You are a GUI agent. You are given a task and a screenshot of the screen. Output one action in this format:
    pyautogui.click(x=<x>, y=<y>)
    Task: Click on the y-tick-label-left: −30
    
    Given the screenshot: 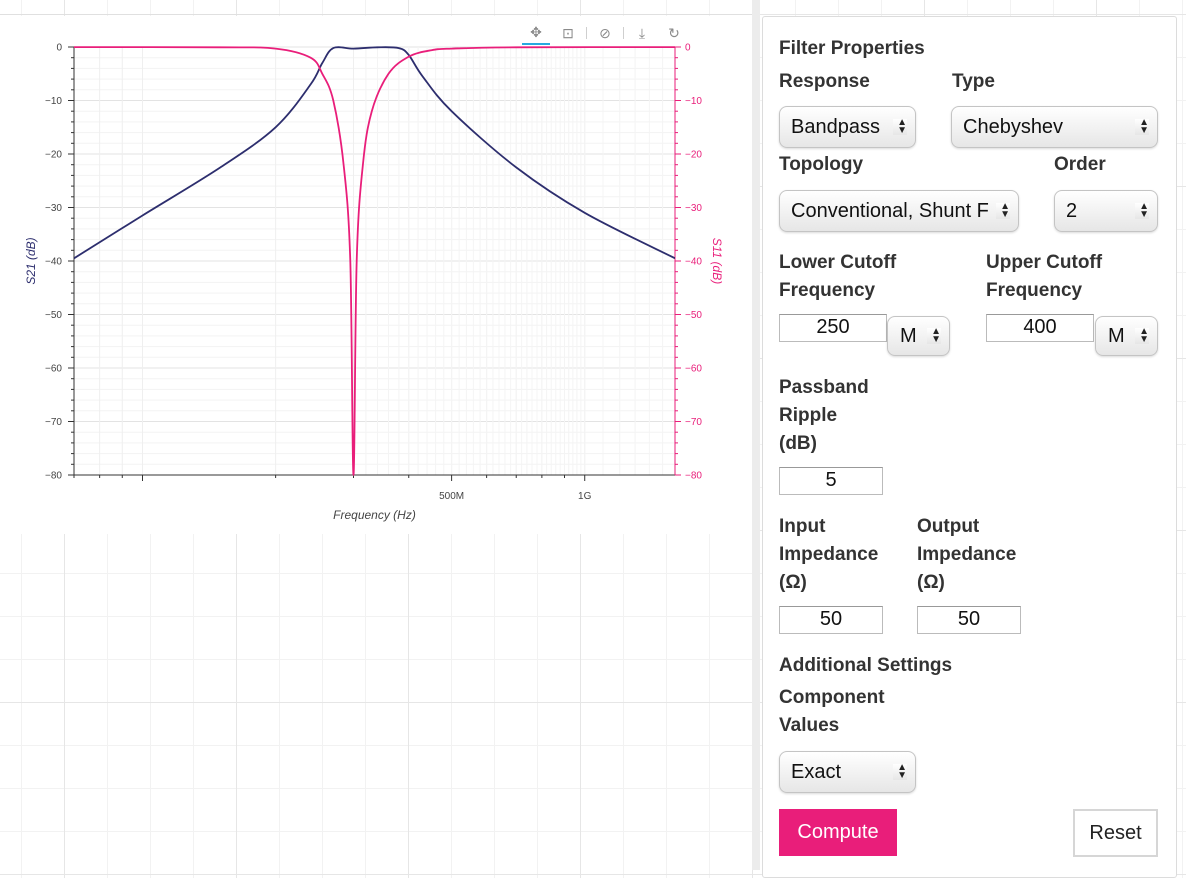 What is the action you would take?
    pyautogui.click(x=53, y=208)
    